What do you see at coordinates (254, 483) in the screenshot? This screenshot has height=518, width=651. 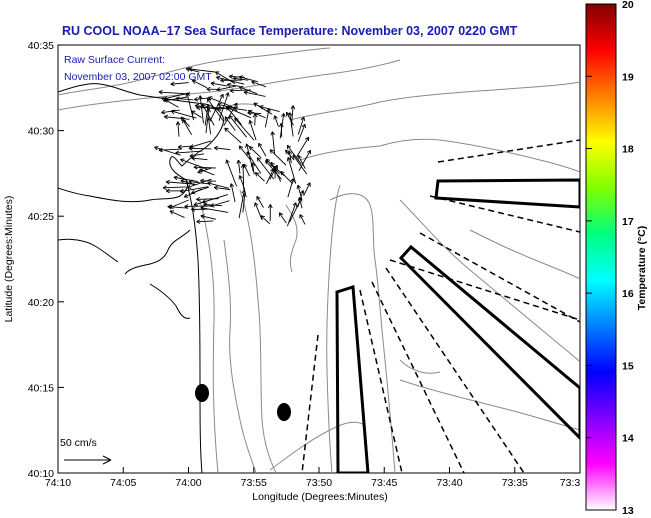 I see `x-tick-label: 73:55` at bounding box center [254, 483].